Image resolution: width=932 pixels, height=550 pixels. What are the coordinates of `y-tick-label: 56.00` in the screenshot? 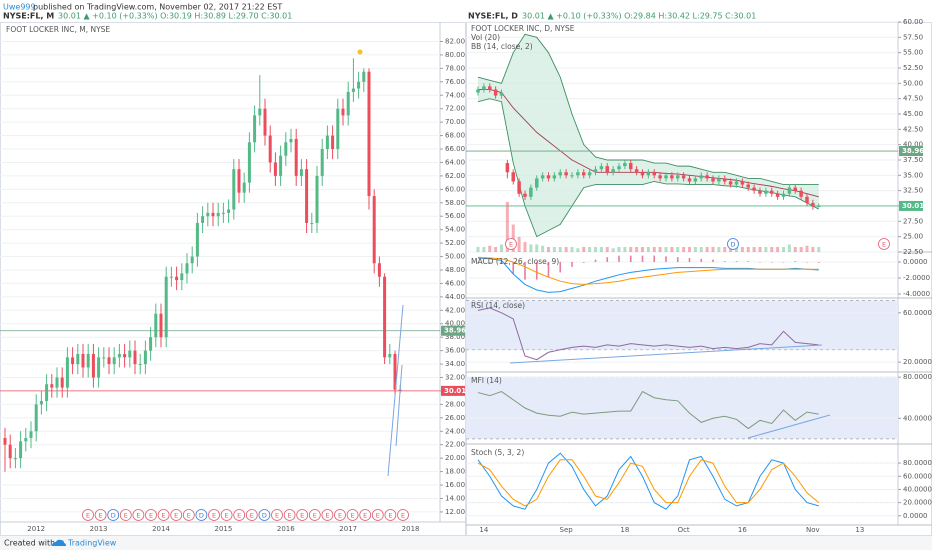 It's located at (455, 216).